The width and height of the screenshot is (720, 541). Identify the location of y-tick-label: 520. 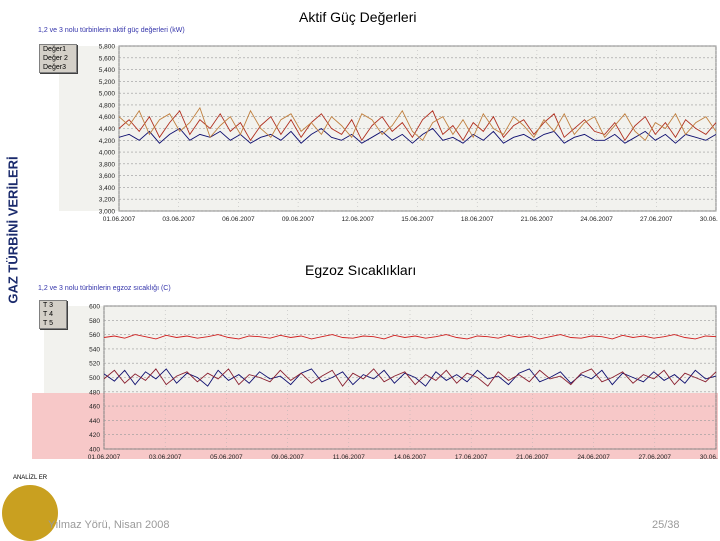
(94, 364).